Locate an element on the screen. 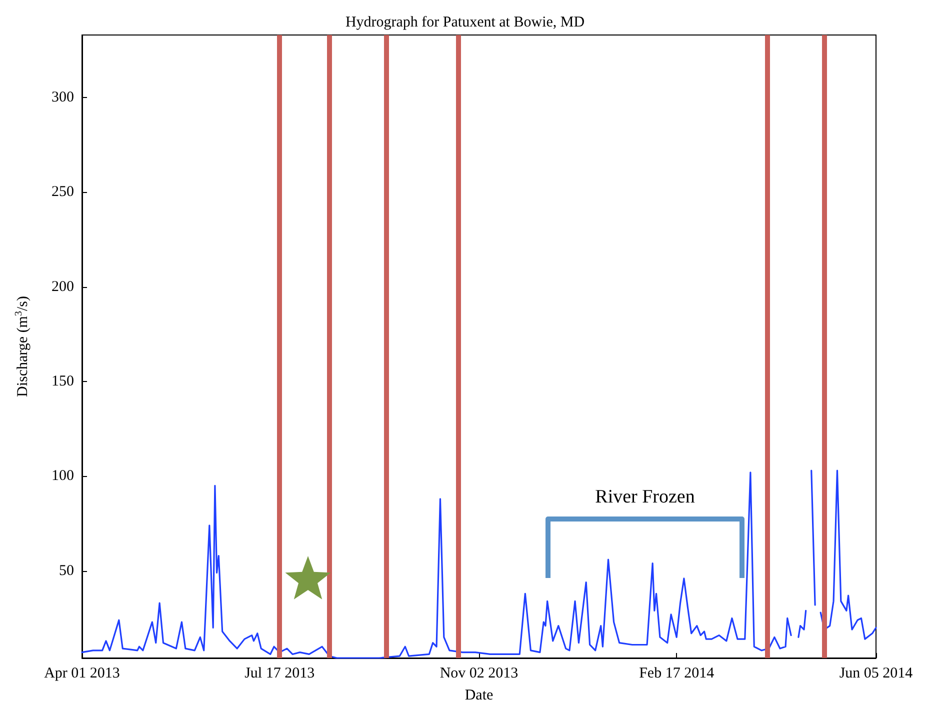  annotation: River Frozen is located at coordinates (645, 497).